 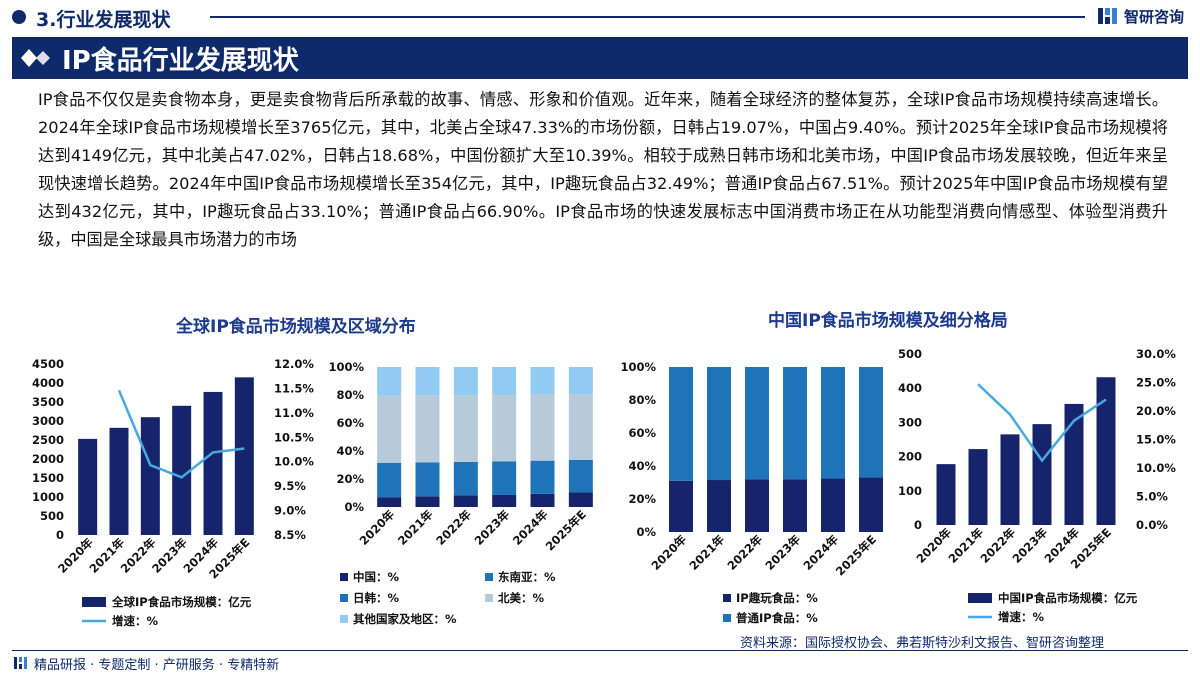 I want to click on footer-divider, so click(x=600, y=650).